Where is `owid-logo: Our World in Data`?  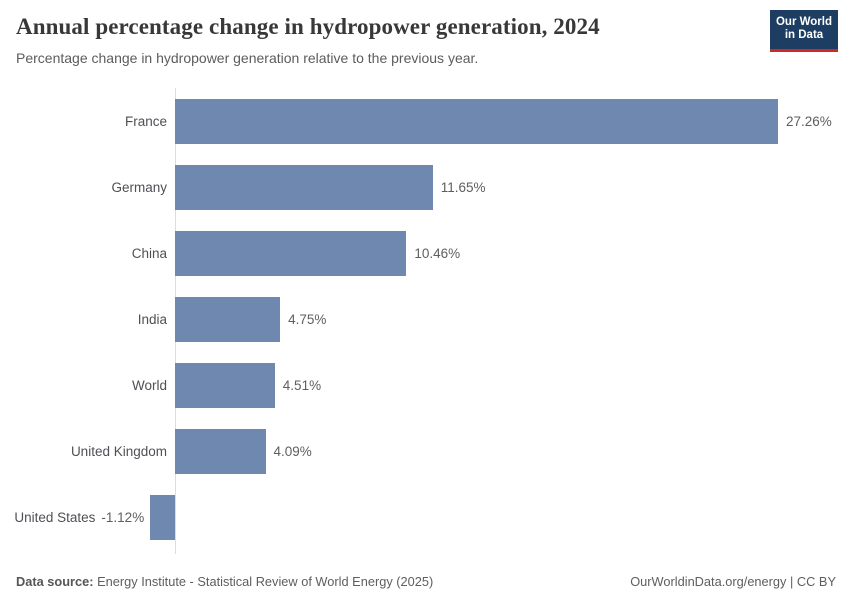 owid-logo: Our World in Data is located at coordinates (804, 31).